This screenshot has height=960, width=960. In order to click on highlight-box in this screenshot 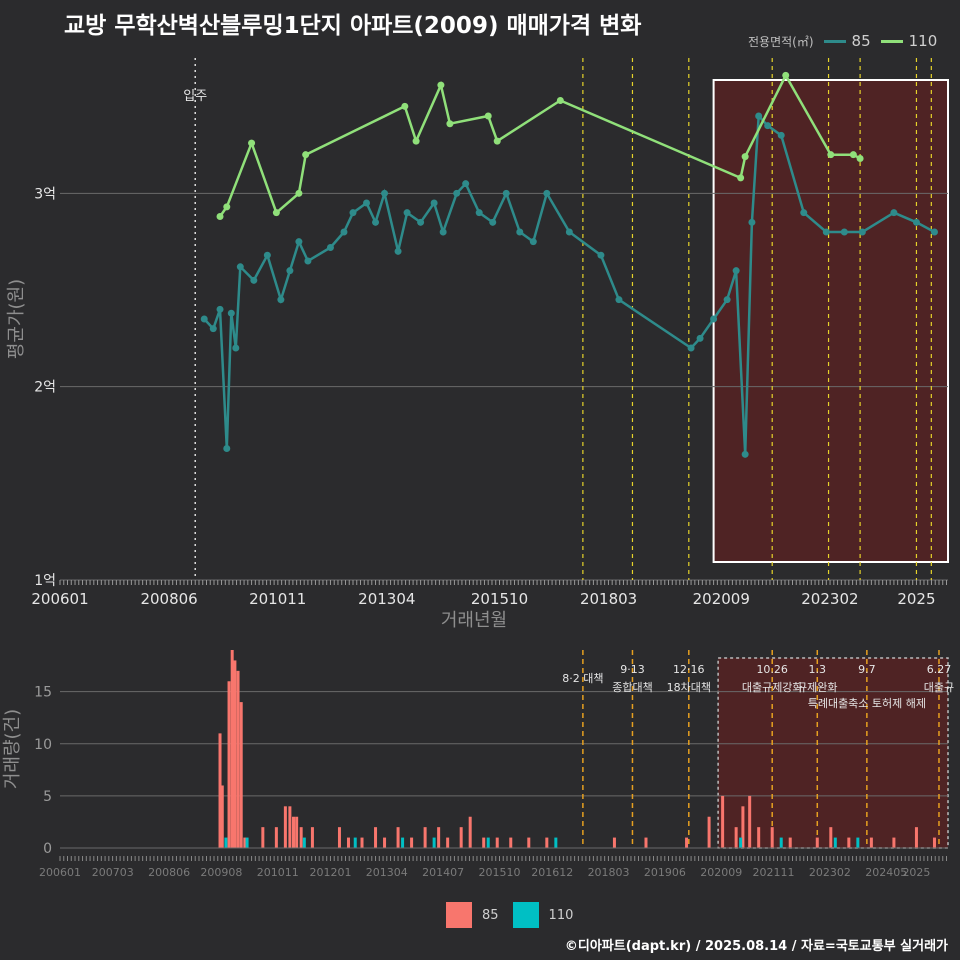, I will do `click(830, 321)`.